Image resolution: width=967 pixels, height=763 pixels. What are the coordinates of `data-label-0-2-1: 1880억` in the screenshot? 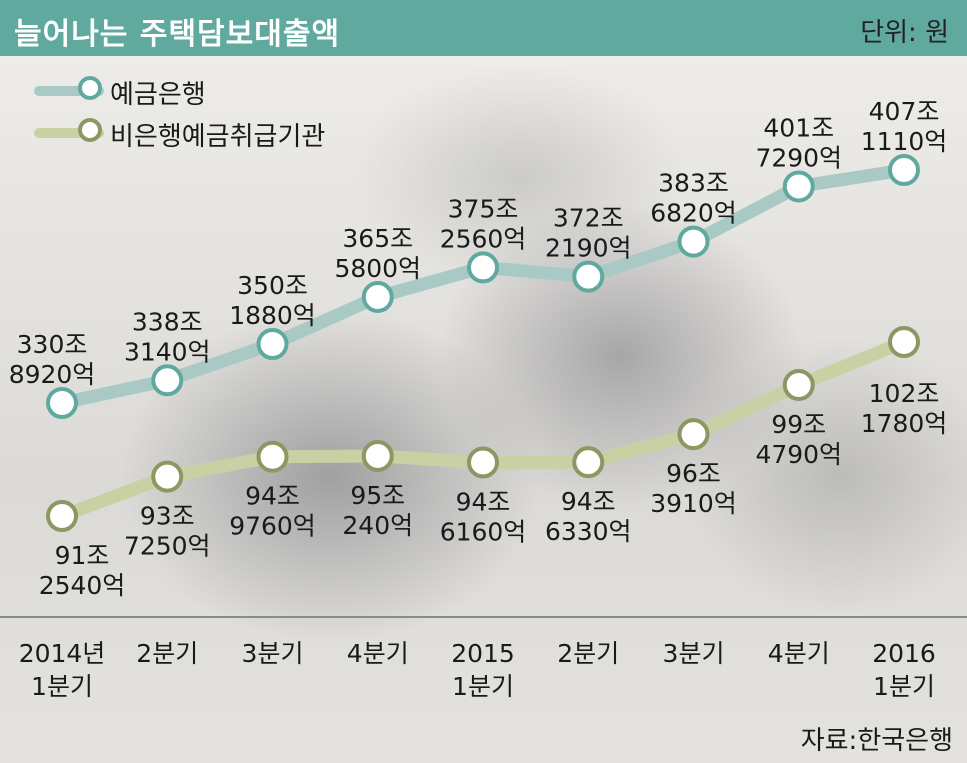 It's located at (272, 315).